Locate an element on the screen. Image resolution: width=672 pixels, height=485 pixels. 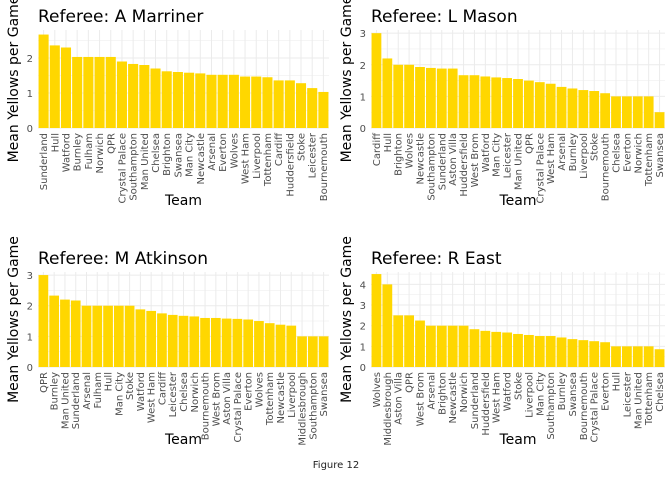
chart-title: Referee: M Atkinson is located at coordinates (123, 259).